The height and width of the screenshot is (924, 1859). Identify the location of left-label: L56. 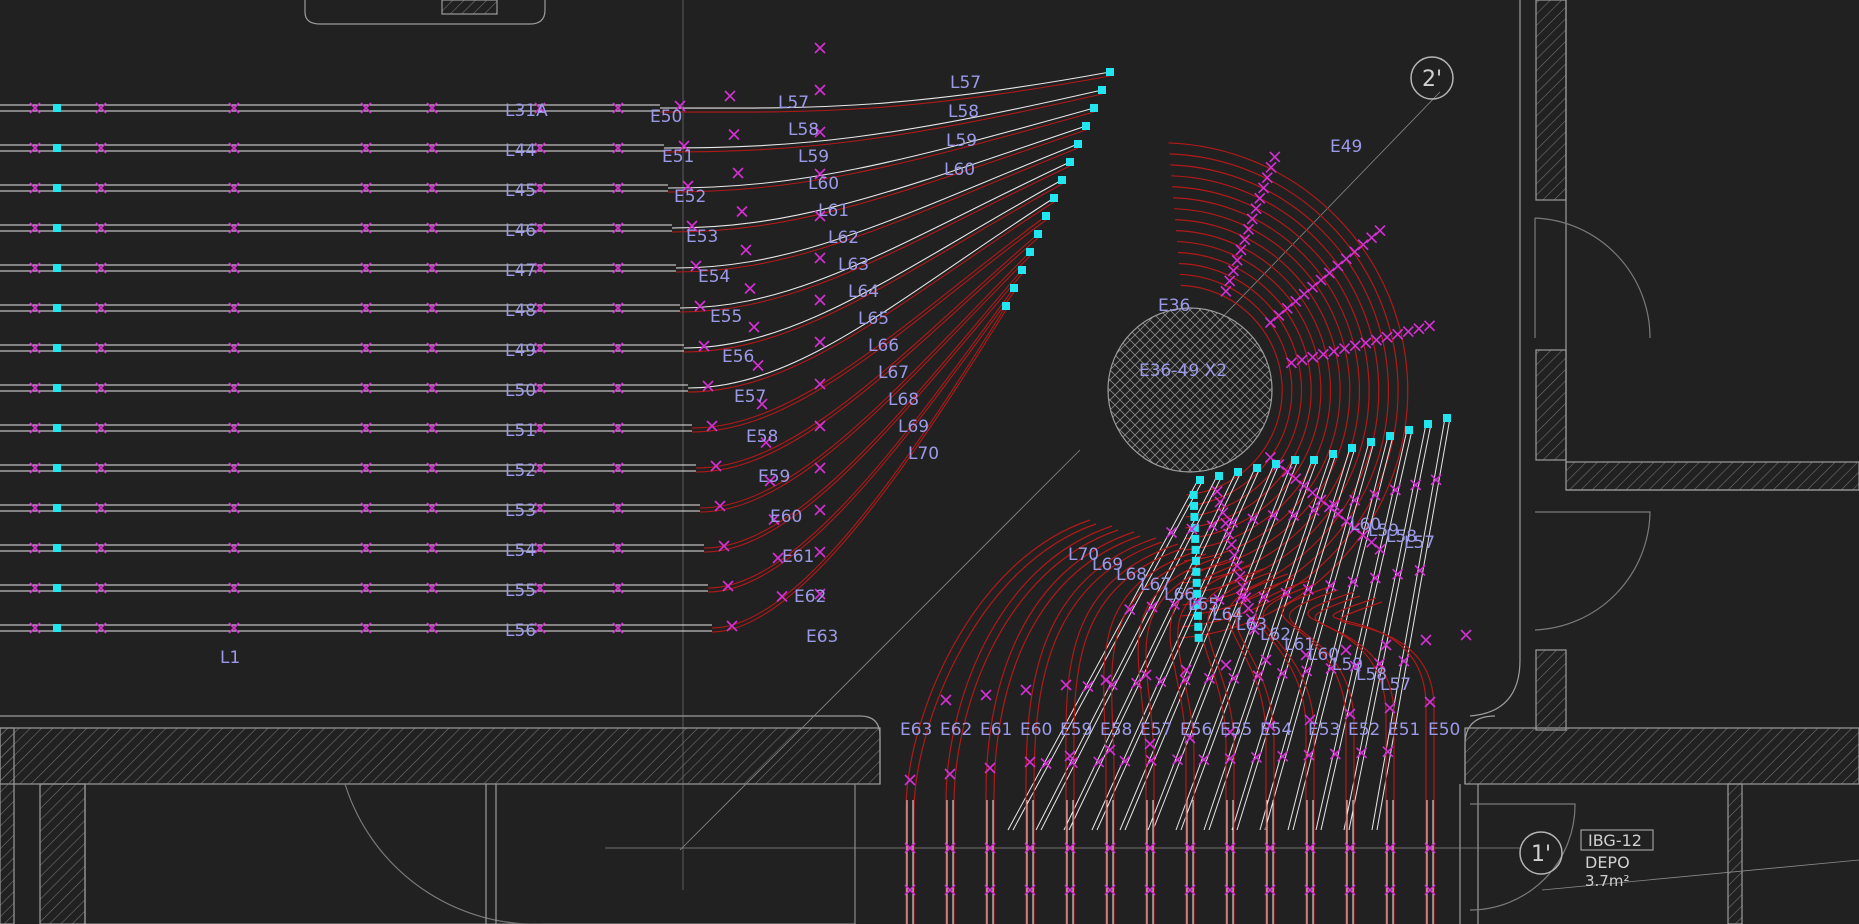
(520, 631).